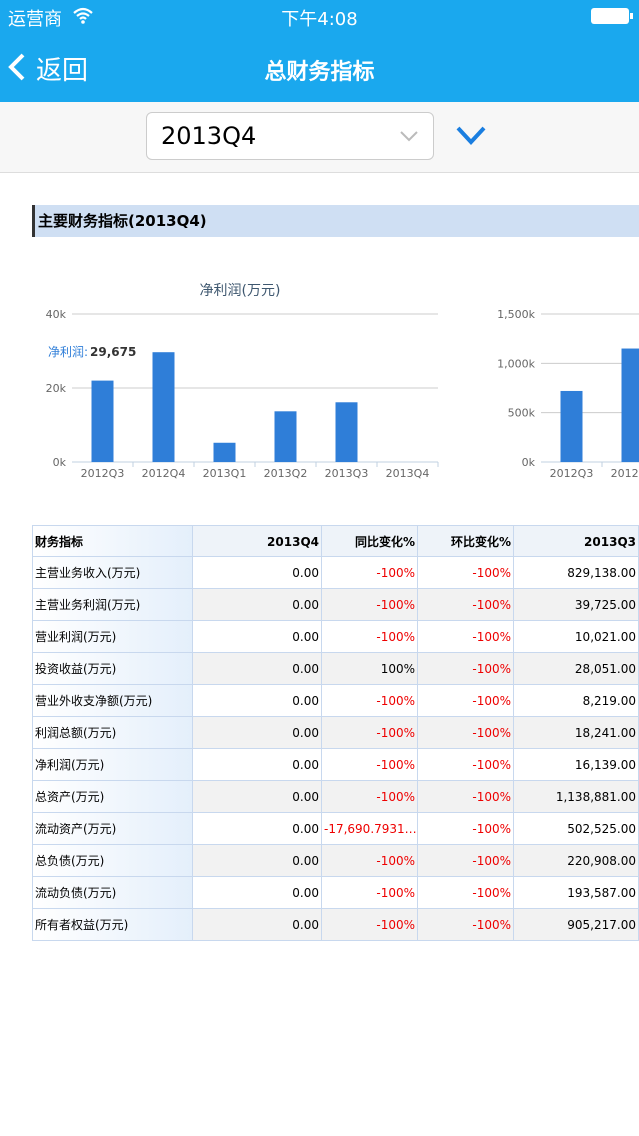 The image size is (639, 1136). Describe the element at coordinates (466, 541) in the screenshot. I see `header-cell: 环比变化%` at that location.